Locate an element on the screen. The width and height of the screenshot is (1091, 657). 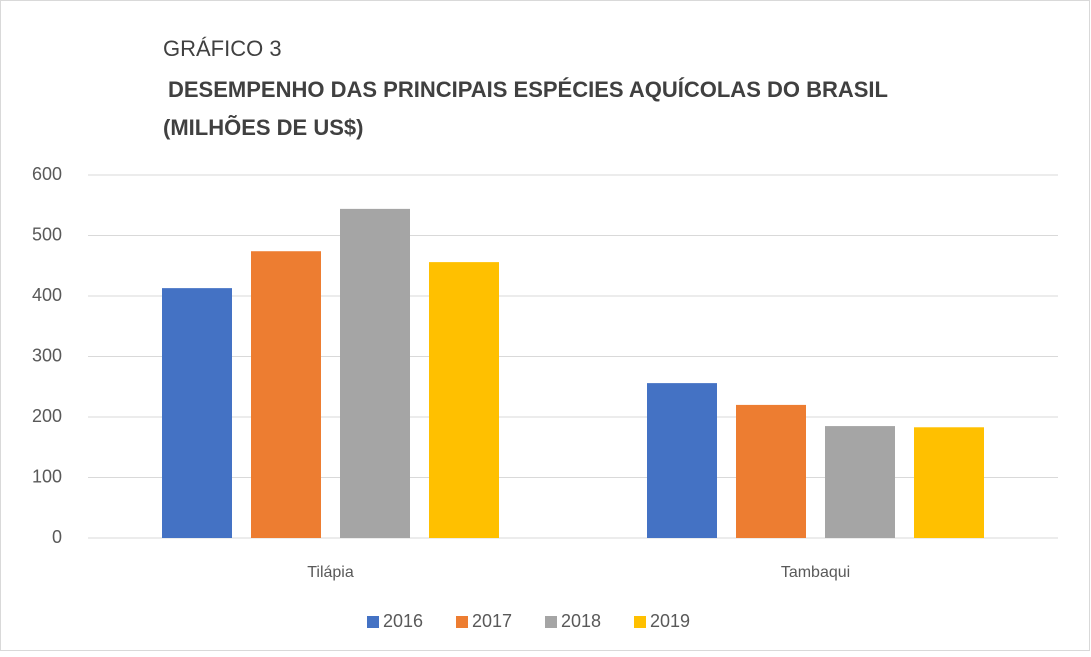
y-tick-label: 300 is located at coordinates (47, 355).